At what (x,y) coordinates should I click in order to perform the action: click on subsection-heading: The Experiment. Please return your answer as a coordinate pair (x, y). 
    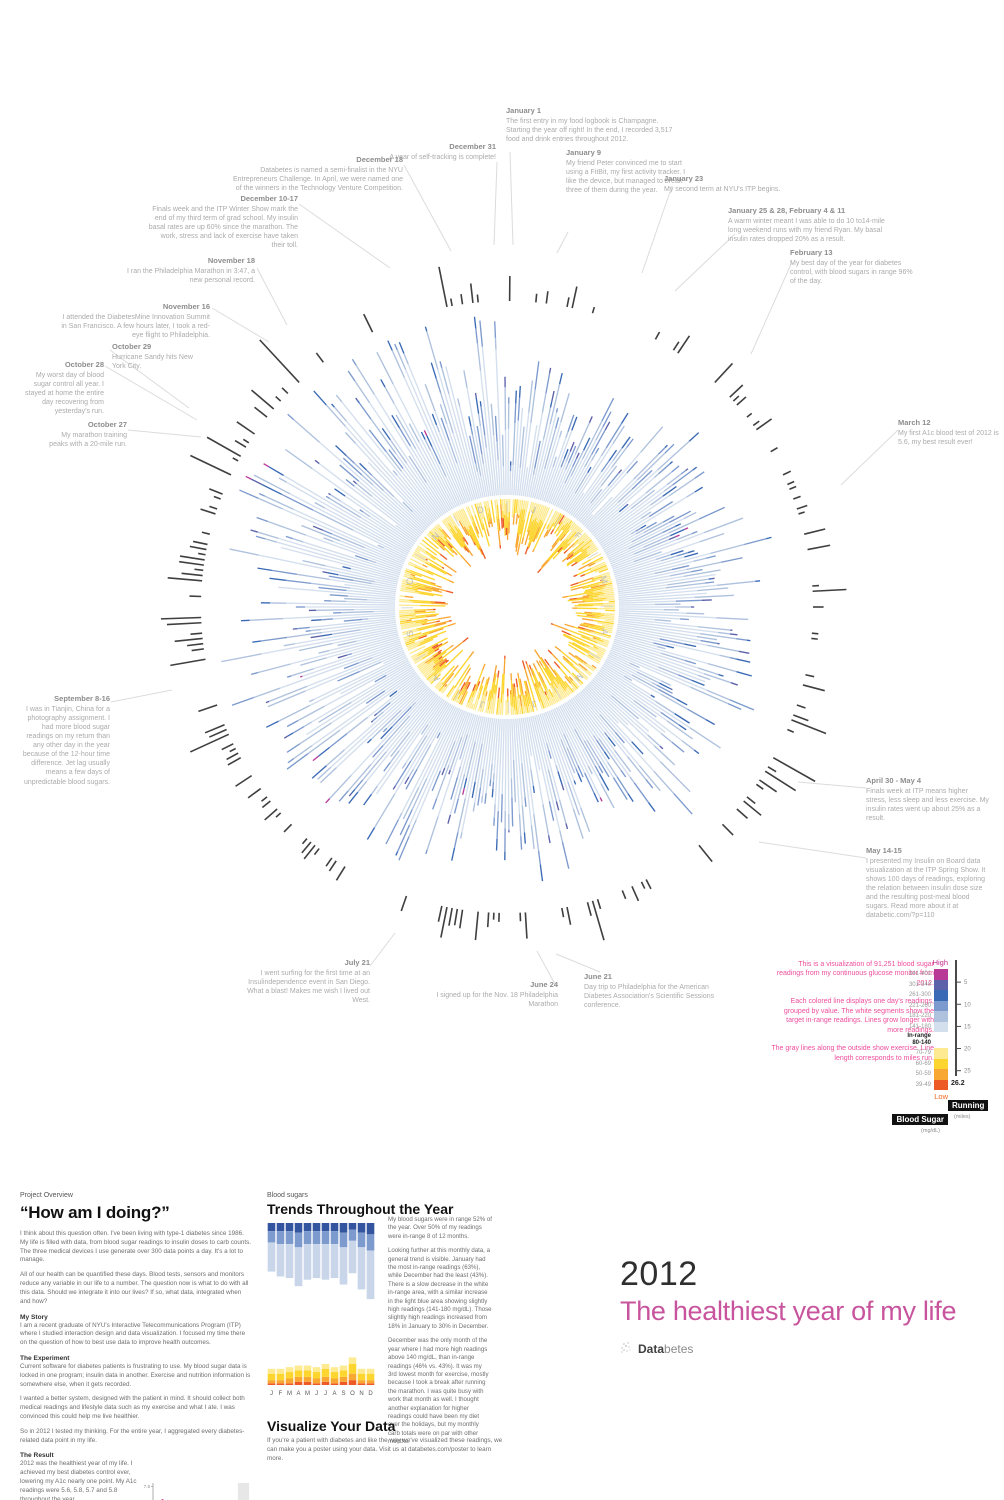
    Looking at the image, I should click on (45, 1358).